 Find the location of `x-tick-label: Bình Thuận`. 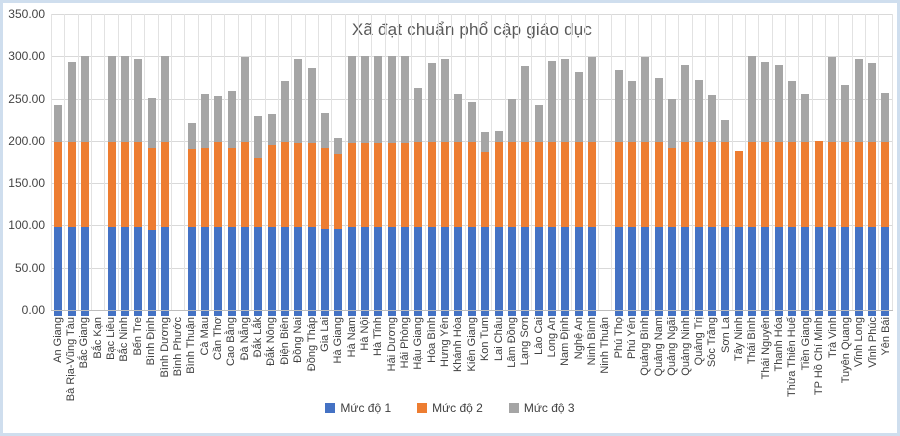

x-tick-label: Bình Thuận is located at coordinates (191, 345).